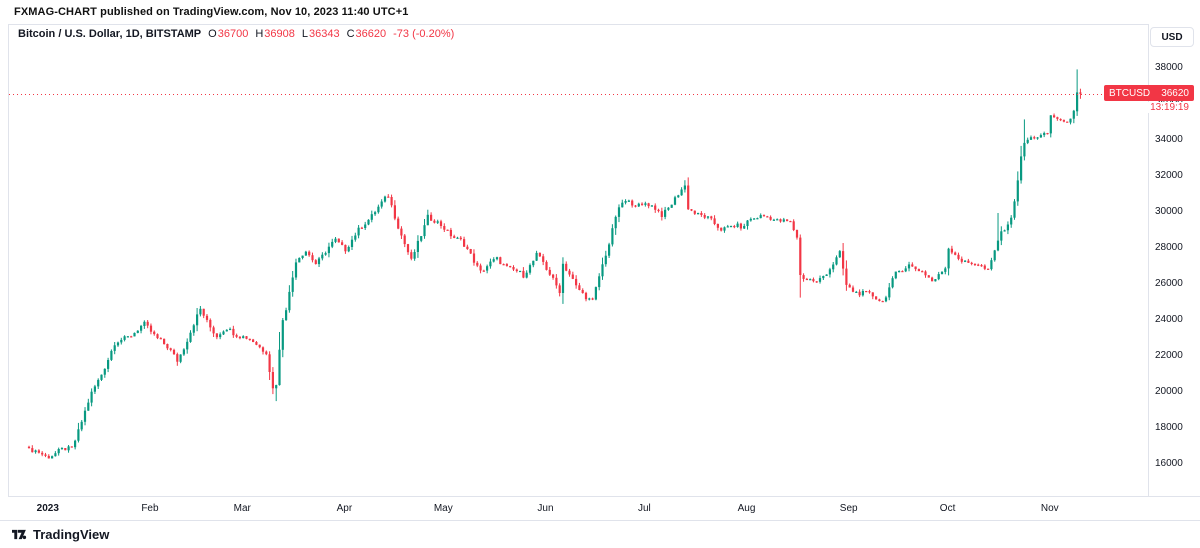 This screenshot has height=548, width=1200. Describe the element at coordinates (1169, 319) in the screenshot. I see `price-tick: 24000` at that location.